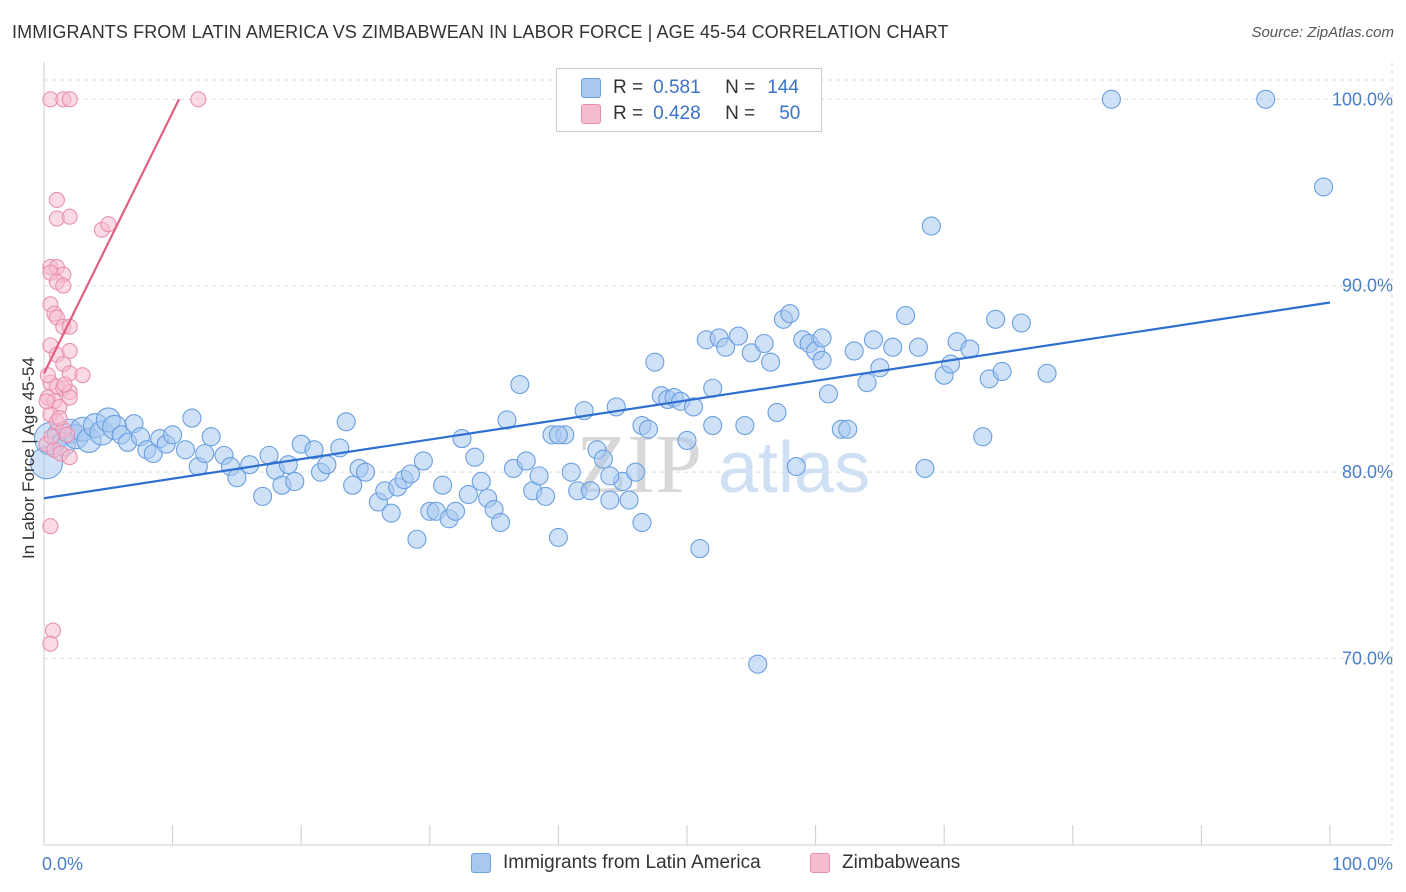  What do you see at coordinates (1362, 864) in the screenshot?
I see `x-tick-label: 100.0%` at bounding box center [1362, 864].